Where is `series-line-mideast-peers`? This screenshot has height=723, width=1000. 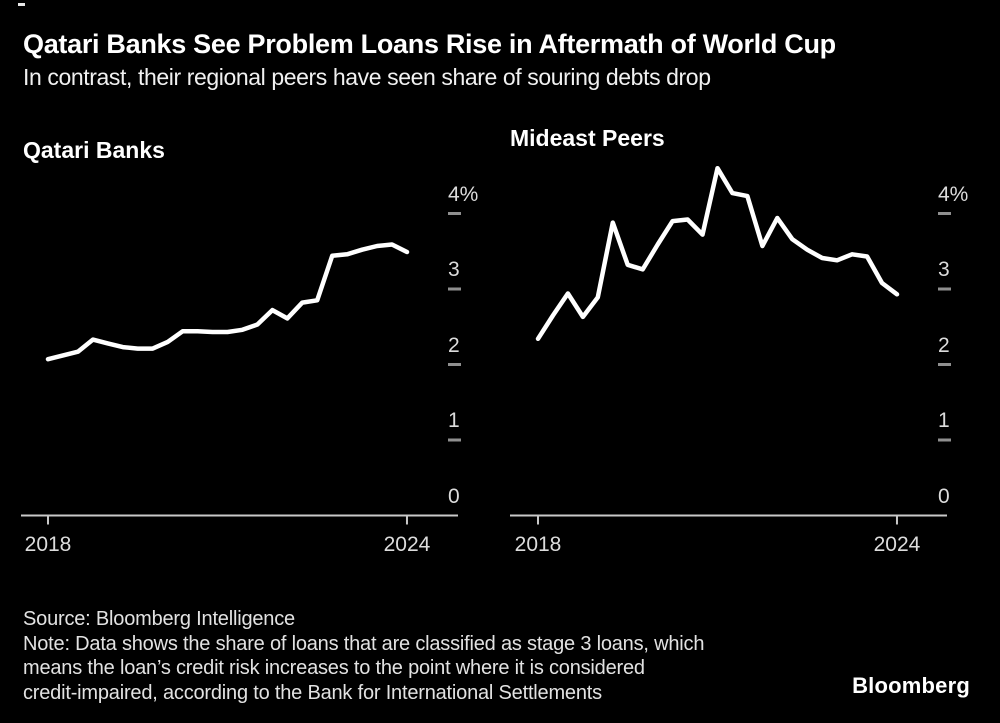
series-line-mideast-peers is located at coordinates (717, 253).